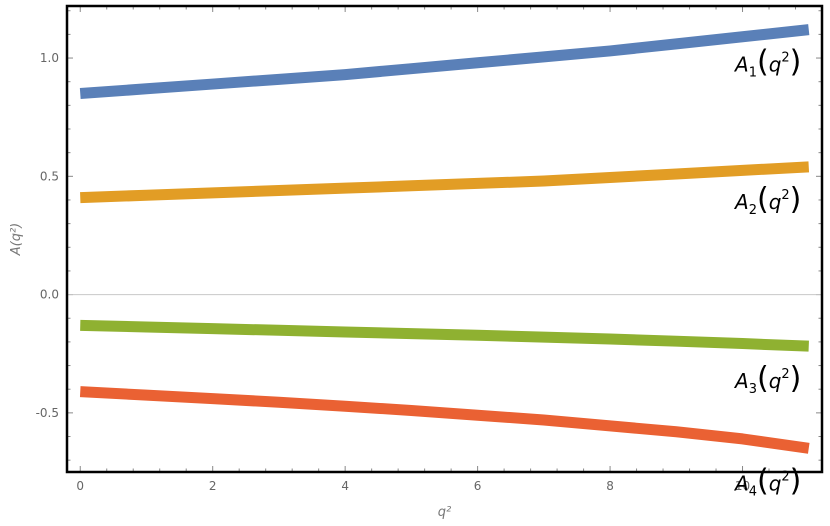 The image size is (830, 526). Describe the element at coordinates (213, 486) in the screenshot. I see `x-tick-label: 2` at that location.